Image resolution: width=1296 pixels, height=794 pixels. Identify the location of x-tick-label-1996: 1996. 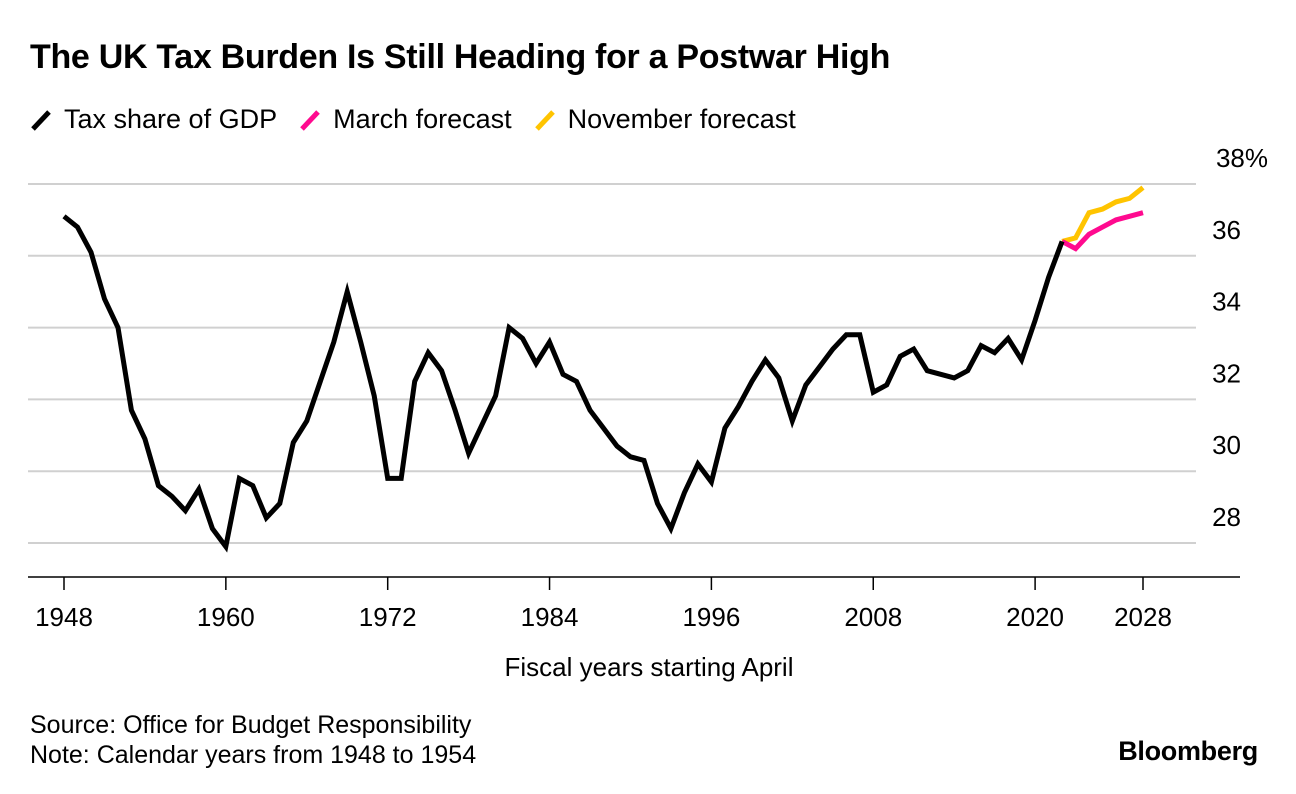
(711, 617).